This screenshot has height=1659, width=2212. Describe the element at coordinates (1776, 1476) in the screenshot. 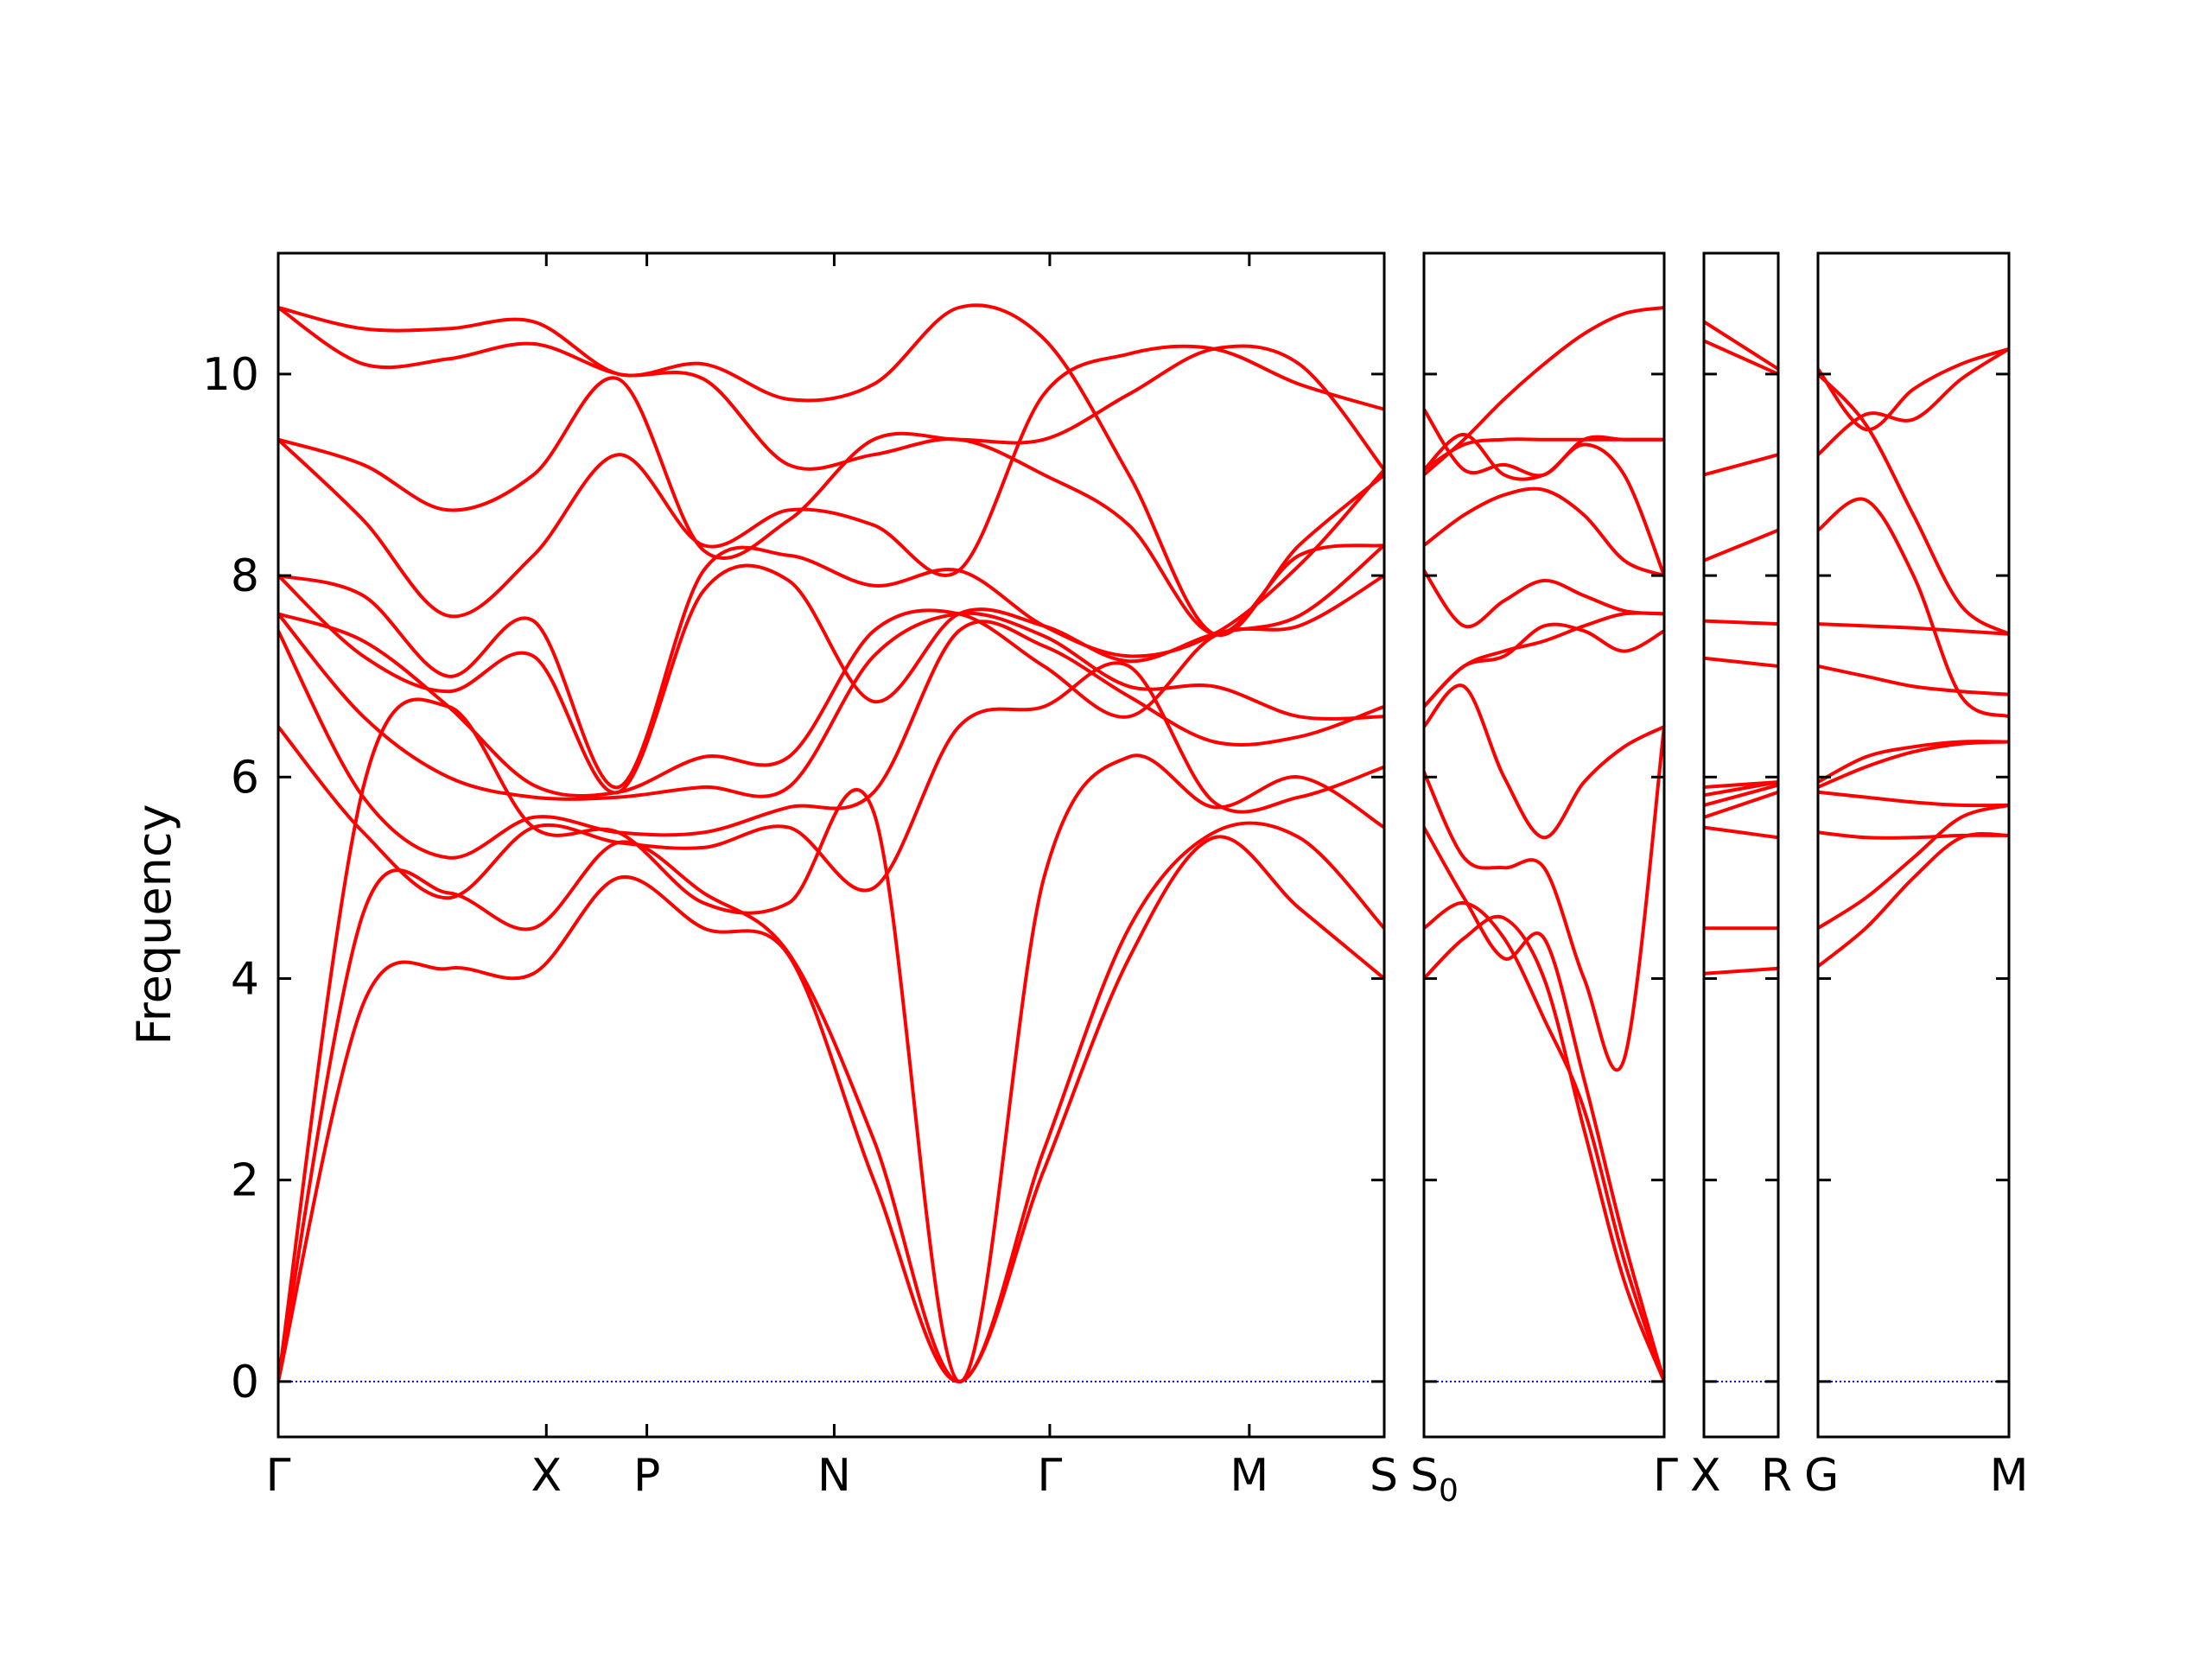

I see `x-tick-label: R` at that location.